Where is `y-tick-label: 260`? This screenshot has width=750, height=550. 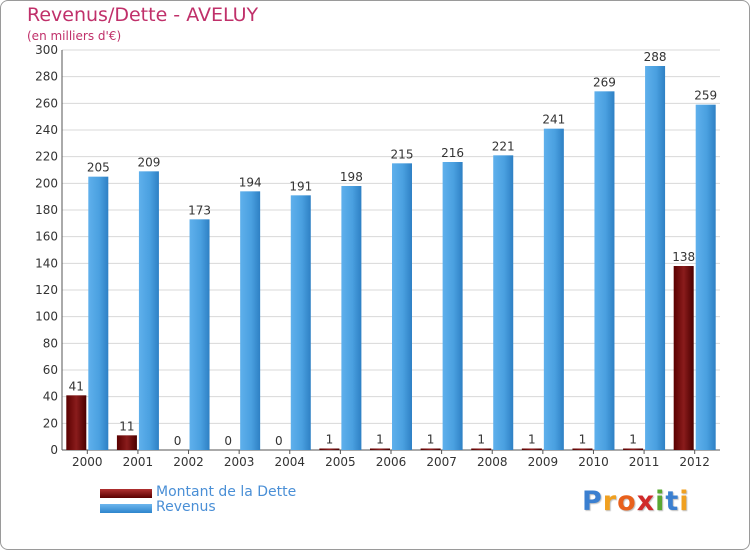
y-tick-label: 260 is located at coordinates (46, 103).